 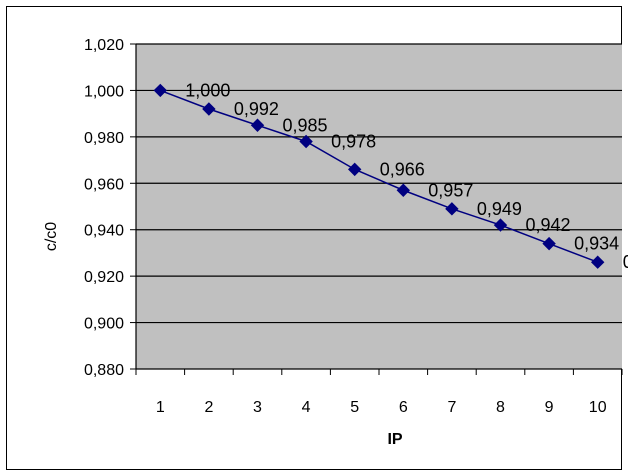 I want to click on x-axis-title: IP, so click(x=394, y=439).